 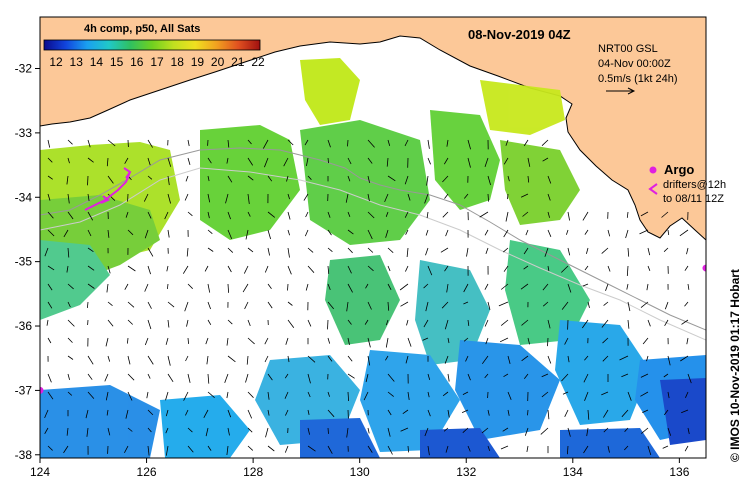 I want to click on colorbar-tick-label: 13, so click(x=77, y=62).